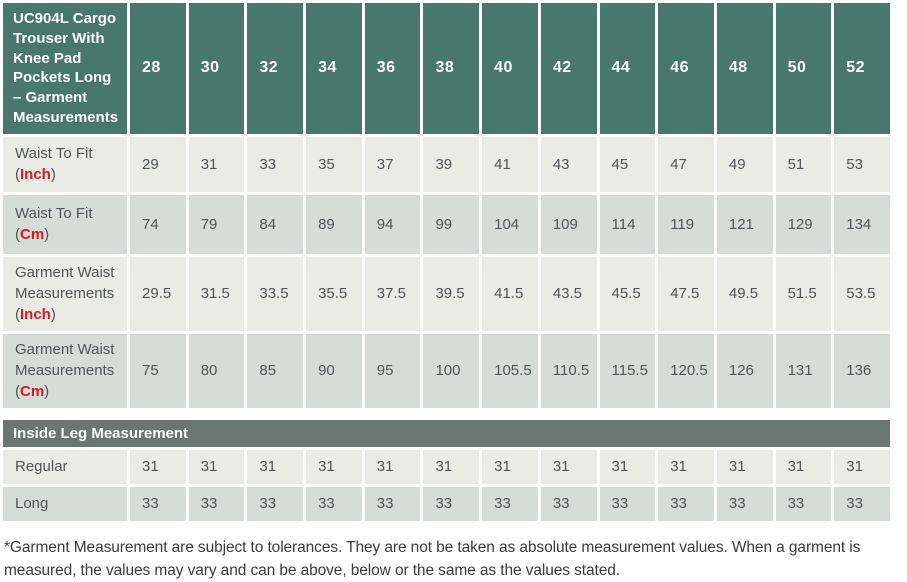 The image size is (907, 582). What do you see at coordinates (803, 68) in the screenshot?
I see `size-column-header: 50` at bounding box center [803, 68].